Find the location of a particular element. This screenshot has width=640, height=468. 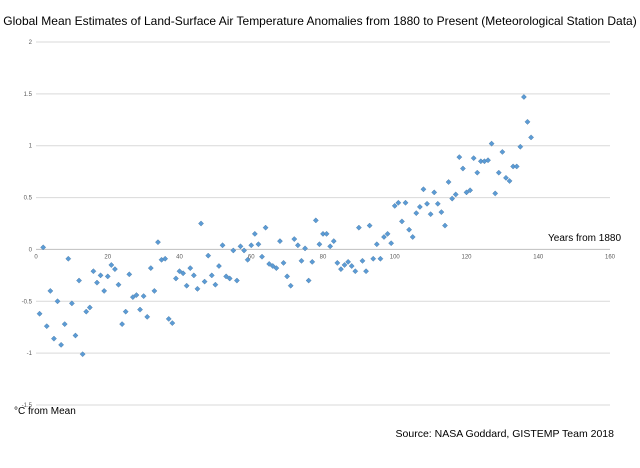

x-tick-label: 140 is located at coordinates (538, 257).